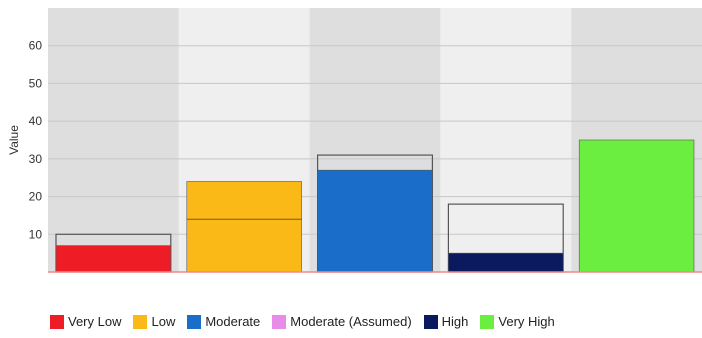 This screenshot has width=702, height=338. Describe the element at coordinates (455, 321) in the screenshot. I see `legend-label: High` at that location.